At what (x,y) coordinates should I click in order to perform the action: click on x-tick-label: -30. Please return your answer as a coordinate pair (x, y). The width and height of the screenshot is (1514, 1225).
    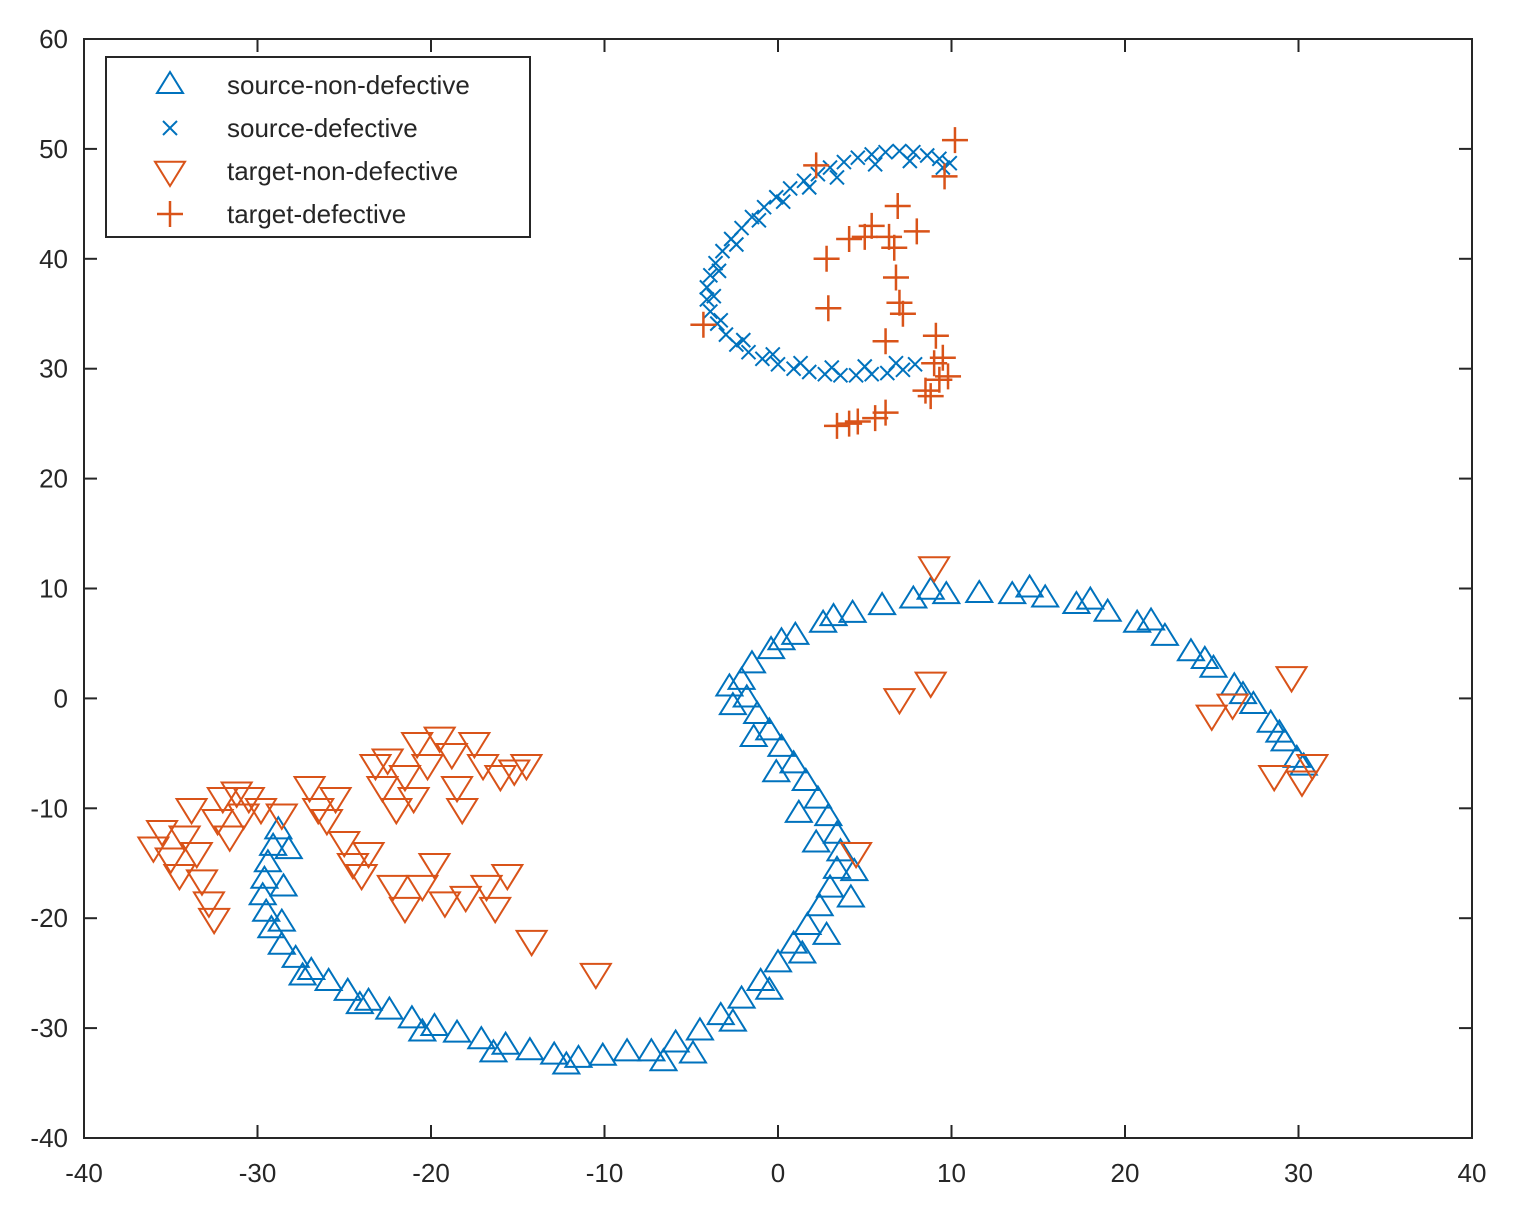
    Looking at the image, I should click on (258, 1173).